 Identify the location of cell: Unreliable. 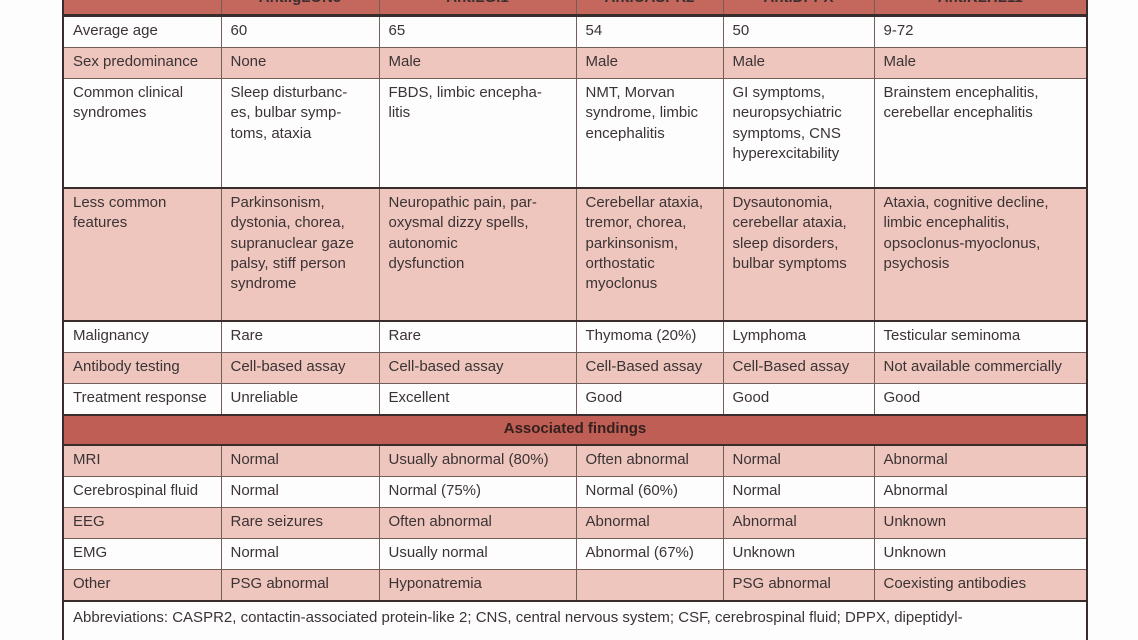
(300, 399).